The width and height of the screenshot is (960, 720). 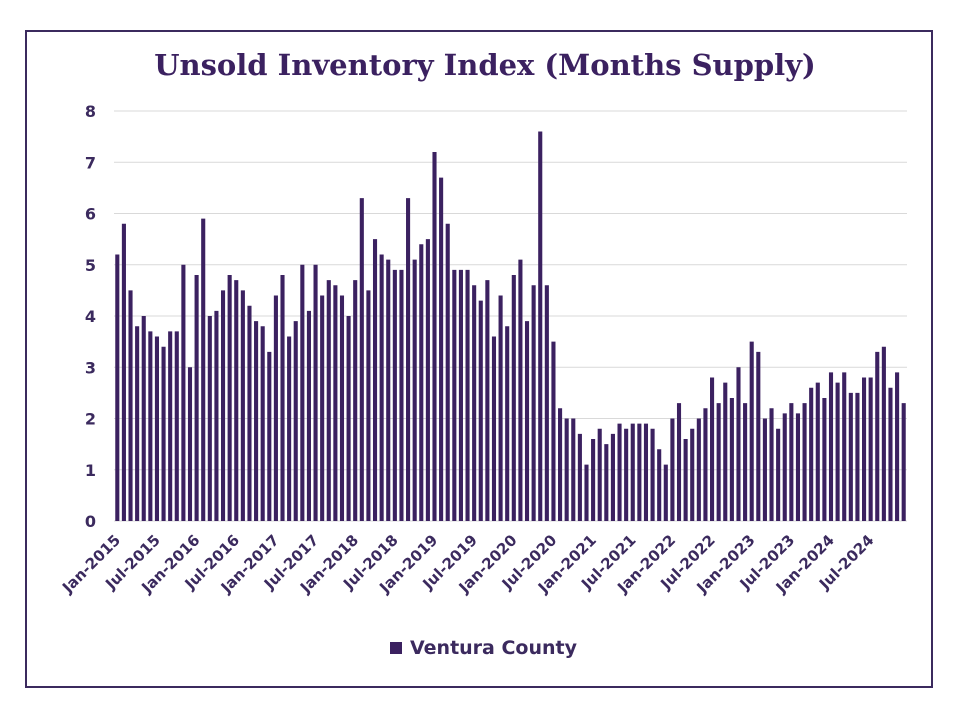 What do you see at coordinates (485, 65) in the screenshot?
I see `chart-title: Unsold Inventory Index (Months Supply)` at bounding box center [485, 65].